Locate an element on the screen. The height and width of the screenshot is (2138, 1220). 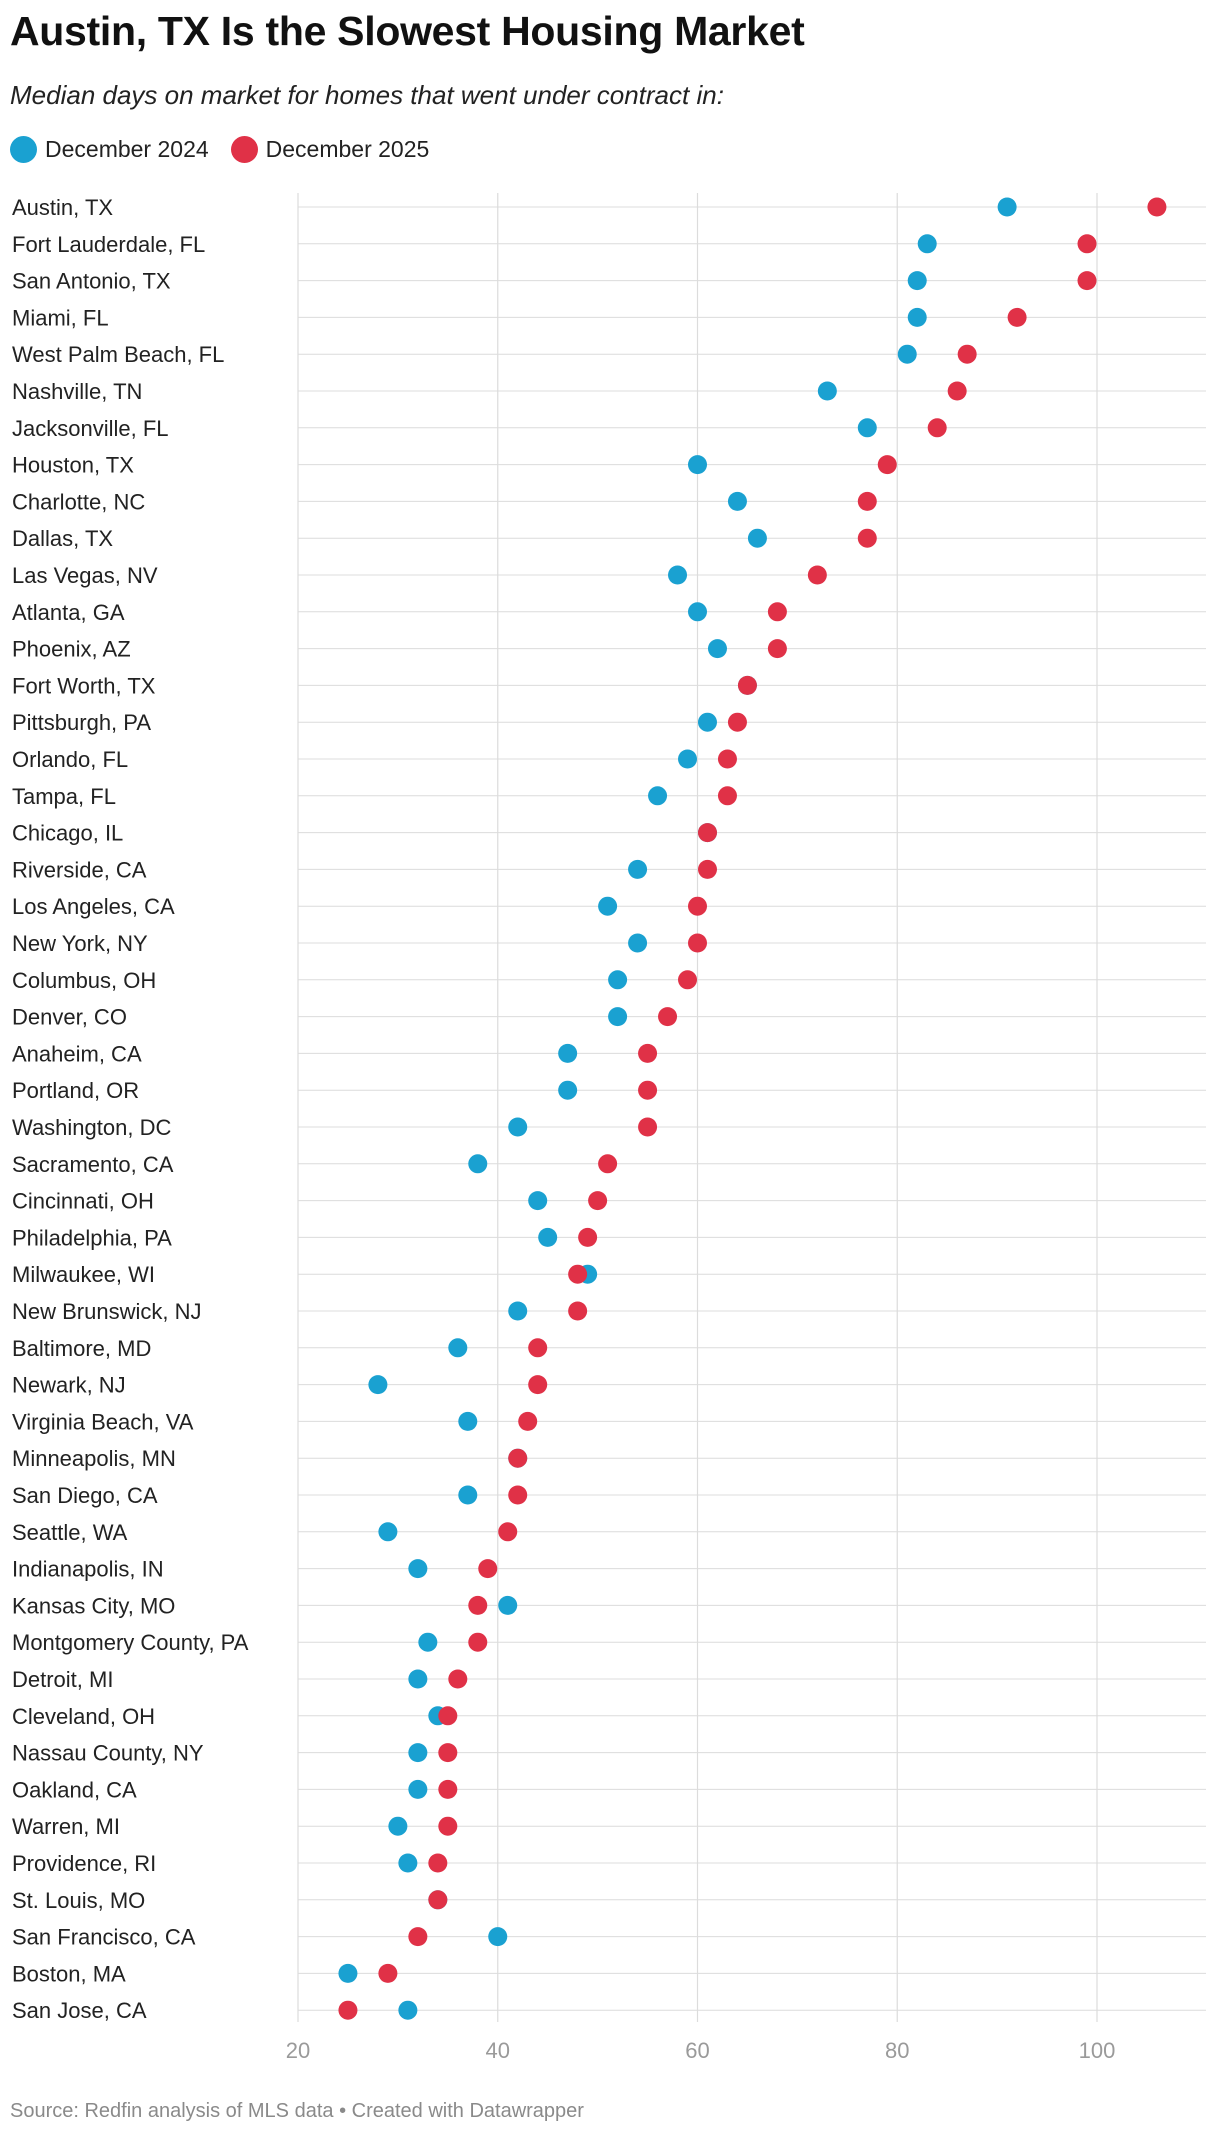
category-label: Tampa, FL is located at coordinates (64, 796).